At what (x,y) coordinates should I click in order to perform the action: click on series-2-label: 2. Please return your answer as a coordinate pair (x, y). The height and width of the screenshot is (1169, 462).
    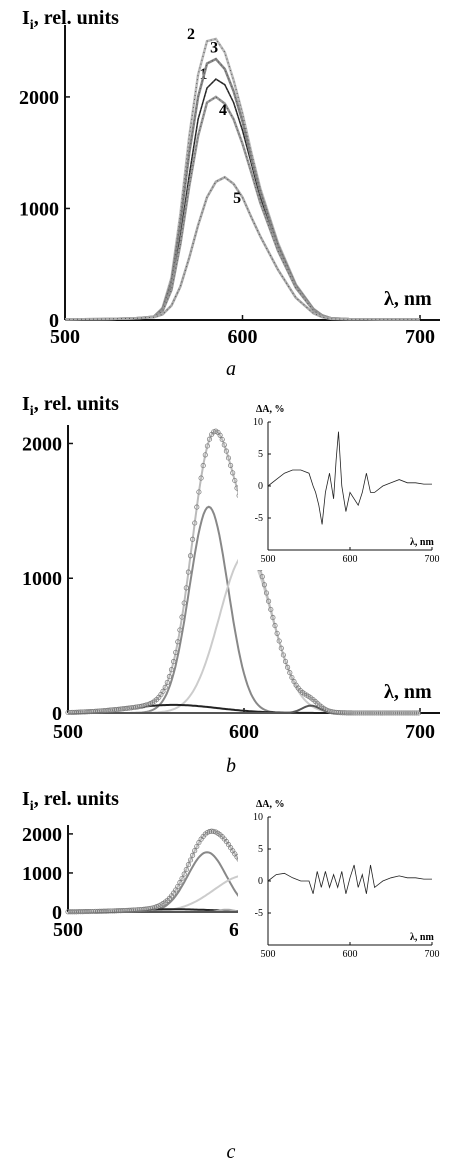
    Looking at the image, I should click on (191, 34).